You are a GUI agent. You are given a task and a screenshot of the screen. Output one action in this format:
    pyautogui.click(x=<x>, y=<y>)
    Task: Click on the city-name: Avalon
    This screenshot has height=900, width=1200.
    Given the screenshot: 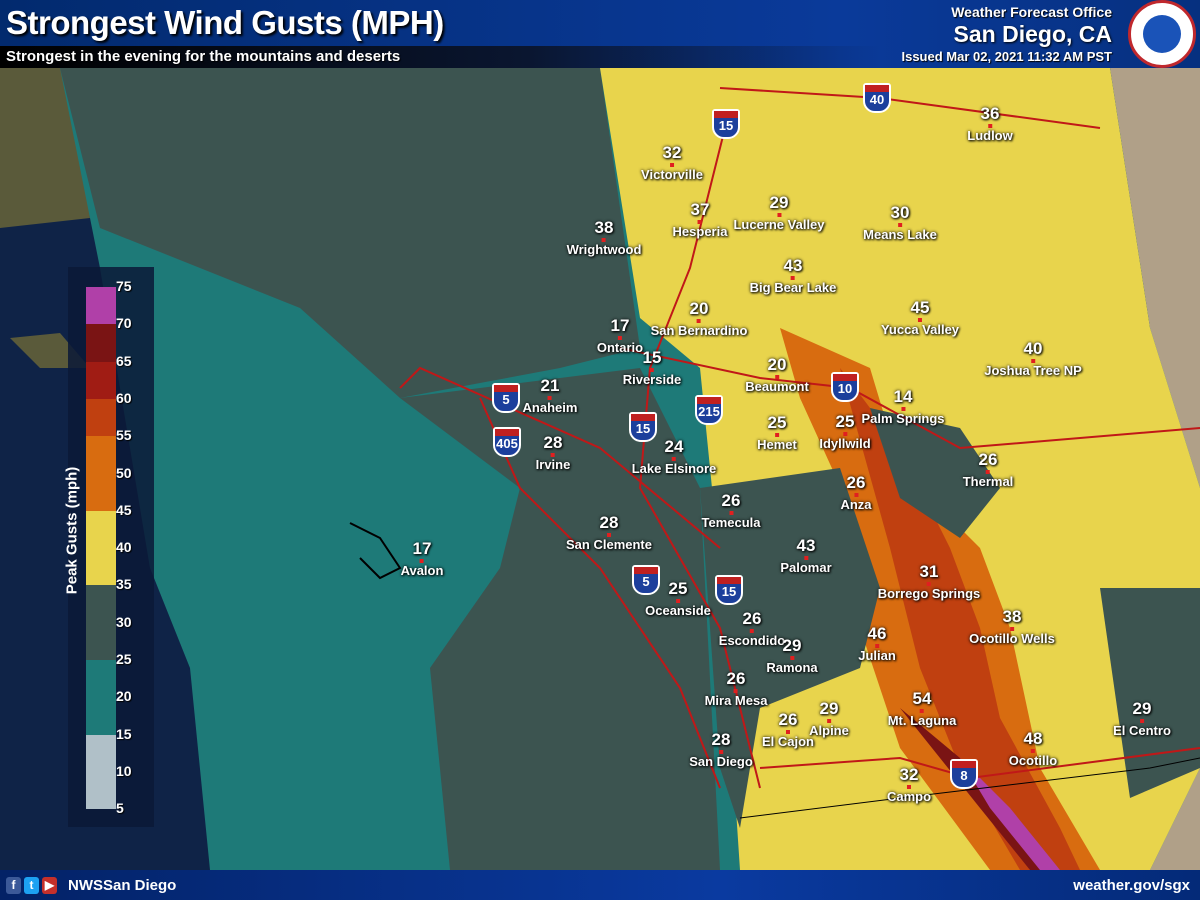 What is the action you would take?
    pyautogui.click(x=422, y=570)
    